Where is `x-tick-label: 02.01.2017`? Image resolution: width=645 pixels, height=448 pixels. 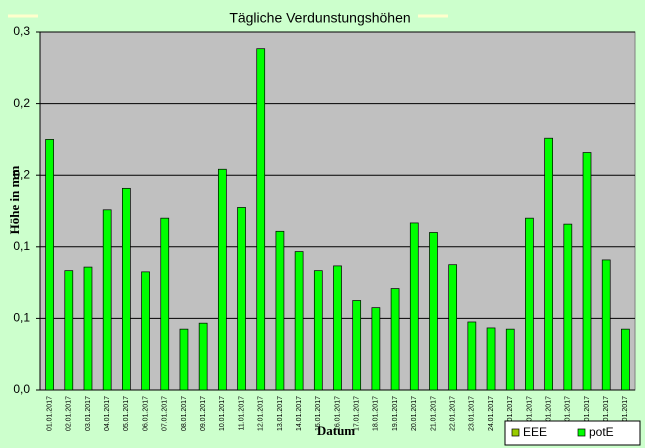 x-tick-label: 02.01.2017 is located at coordinates (69, 413).